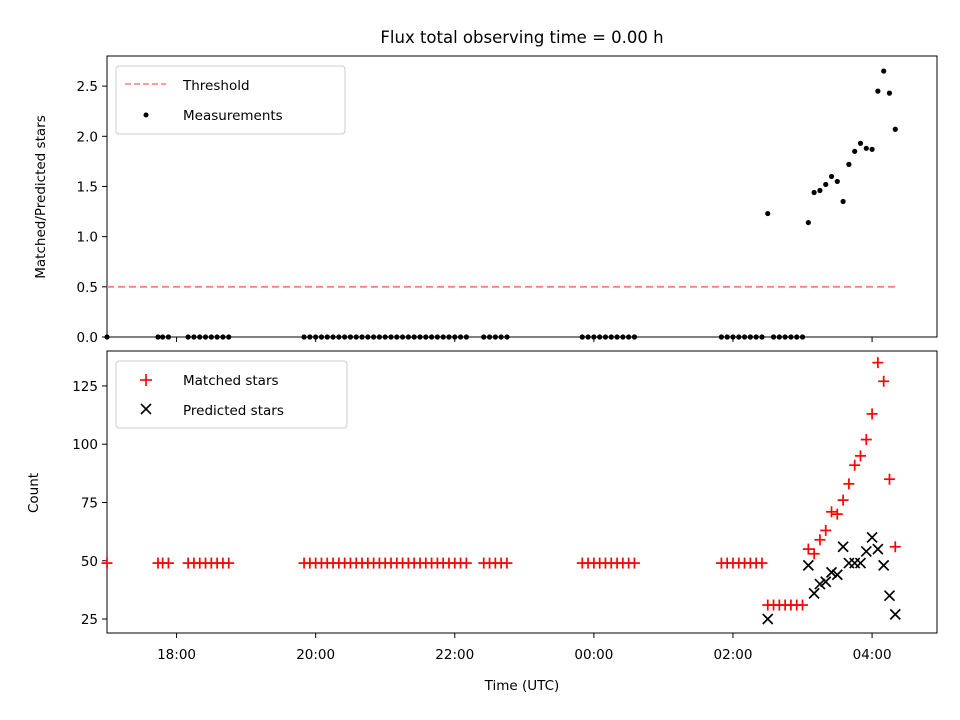 This screenshot has width=960, height=720. What do you see at coordinates (34, 493) in the screenshot?
I see `bottom-y-axis-label: Count` at bounding box center [34, 493].